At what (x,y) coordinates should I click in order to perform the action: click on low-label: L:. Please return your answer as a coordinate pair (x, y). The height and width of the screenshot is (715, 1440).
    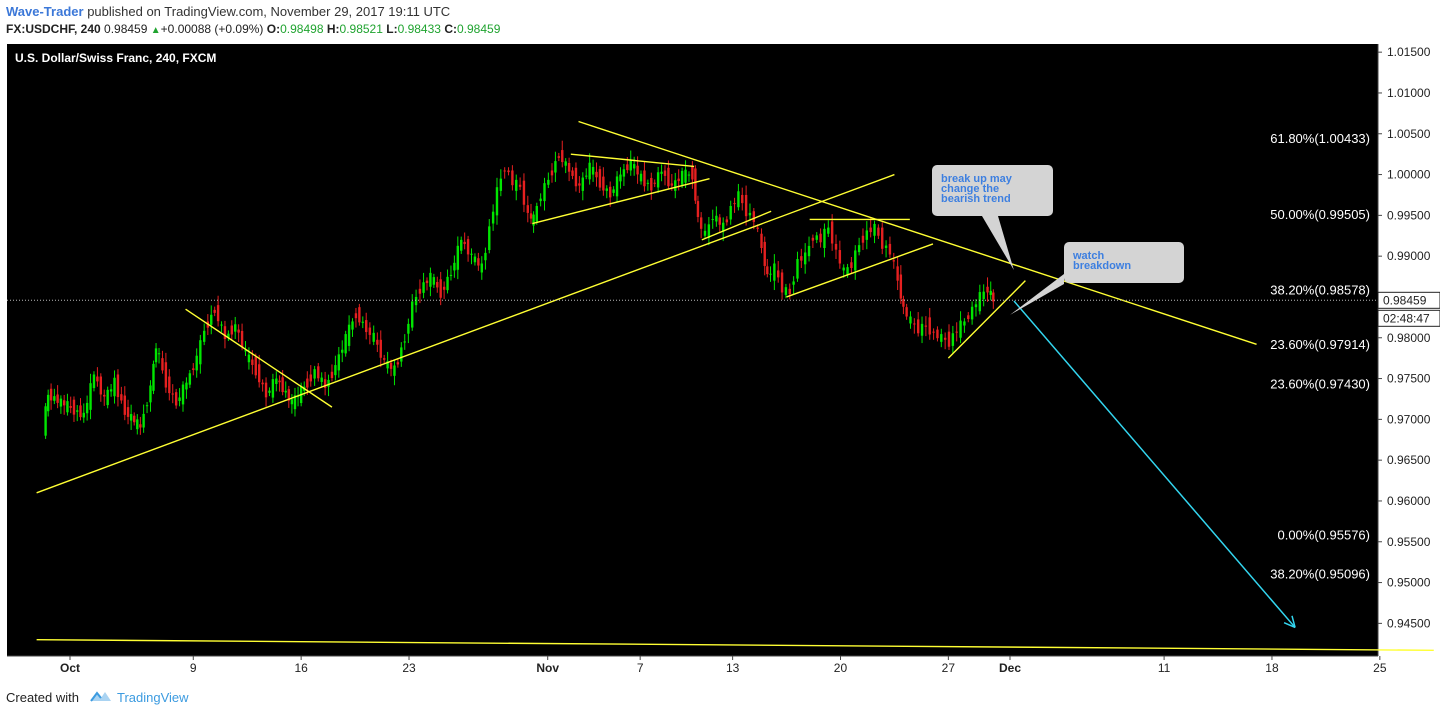
    Looking at the image, I should click on (392, 29).